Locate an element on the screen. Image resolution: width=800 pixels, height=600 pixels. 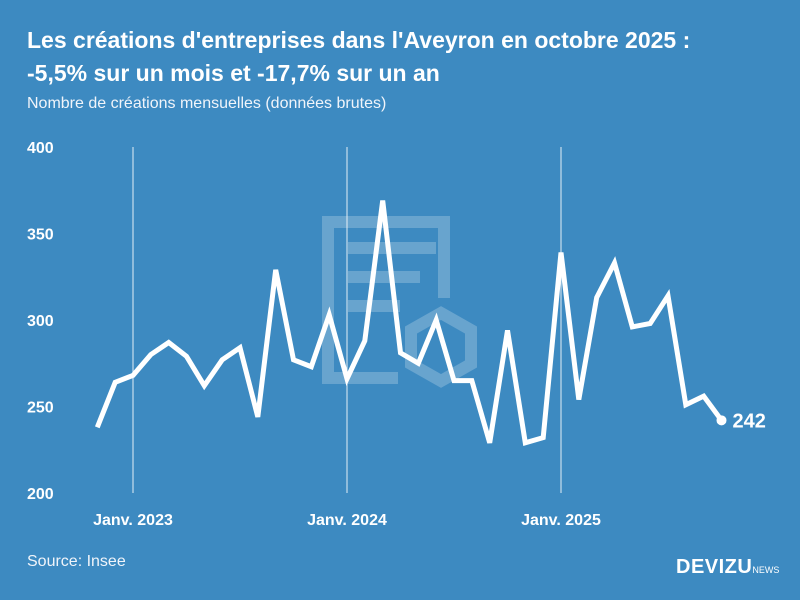
last-value-label: 242 is located at coordinates (749, 421).